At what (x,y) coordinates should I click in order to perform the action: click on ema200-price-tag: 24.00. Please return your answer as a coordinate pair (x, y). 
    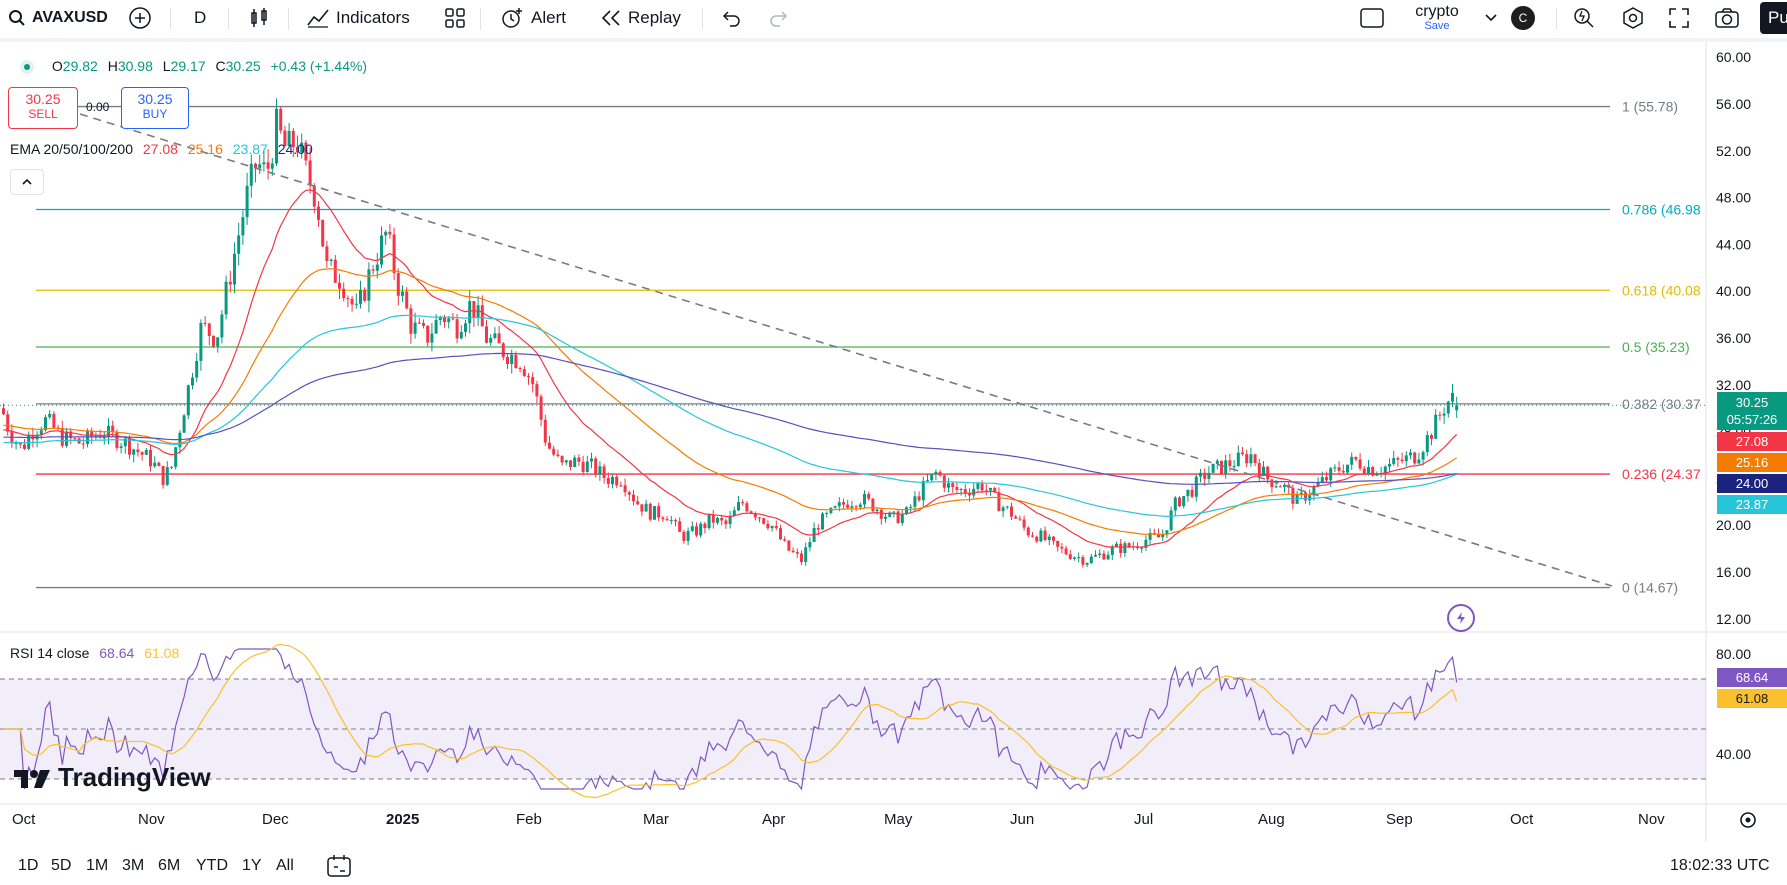
    Looking at the image, I should click on (1752, 483).